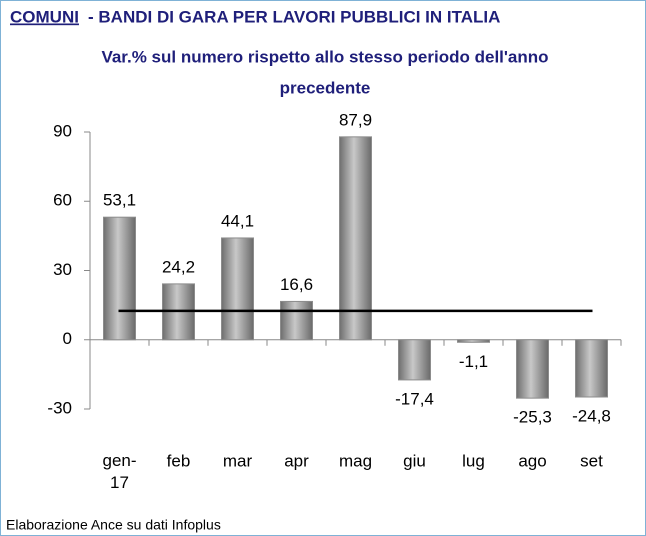 Image resolution: width=646 pixels, height=536 pixels. What do you see at coordinates (532, 460) in the screenshot?
I see `x-tick-label: ago` at bounding box center [532, 460].